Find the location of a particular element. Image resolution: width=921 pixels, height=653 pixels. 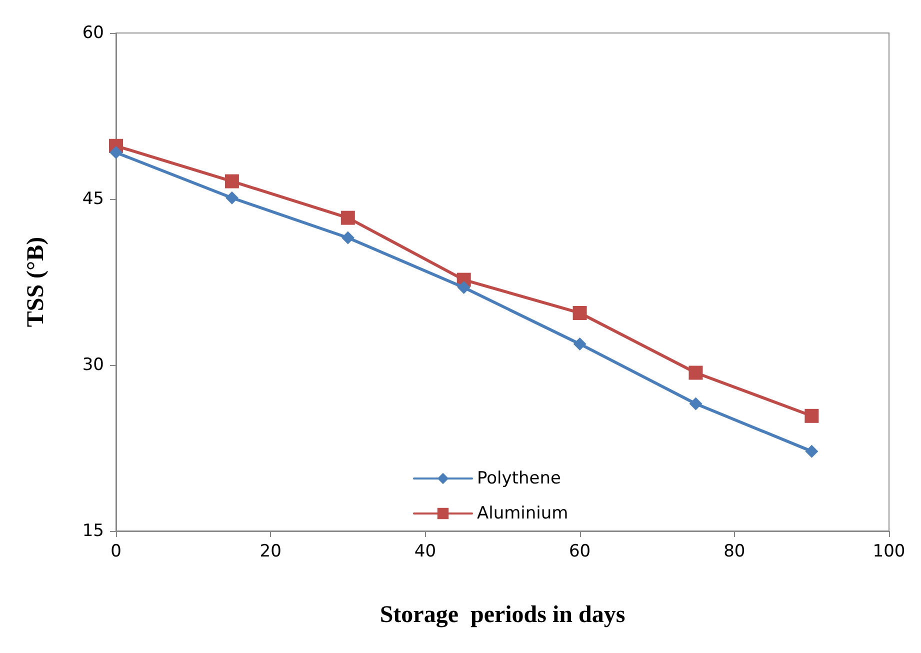

y-axis-title: TSS (°B) is located at coordinates (36, 282).